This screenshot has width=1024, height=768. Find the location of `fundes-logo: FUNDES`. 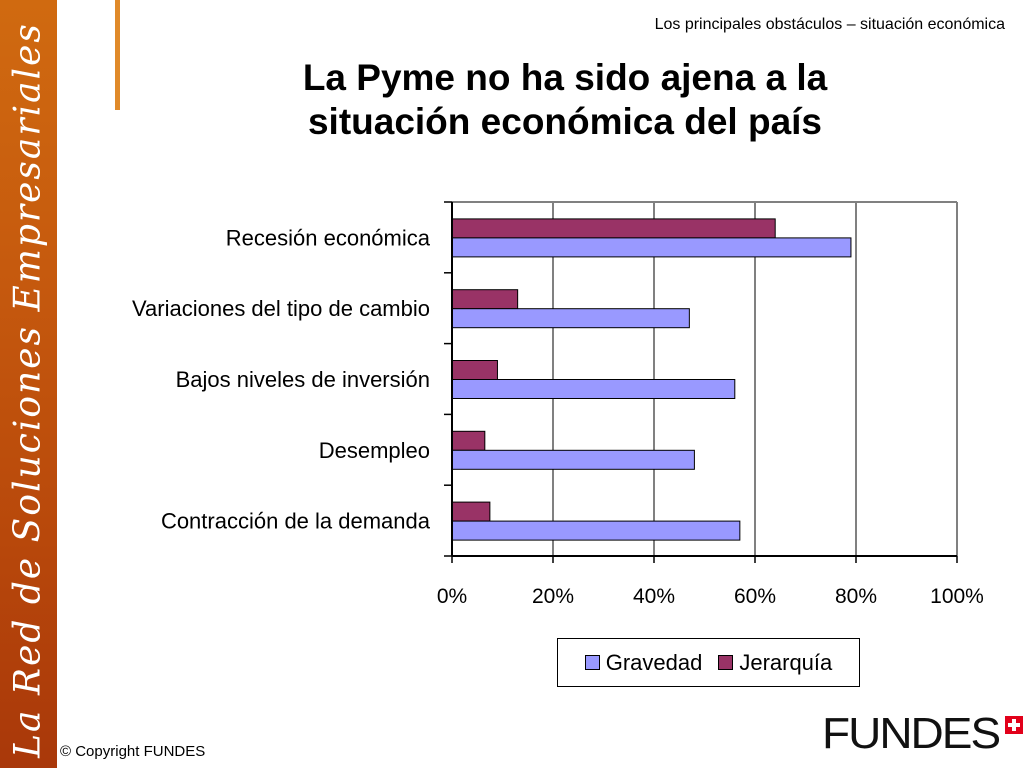

fundes-logo: FUNDES is located at coordinates (923, 733).